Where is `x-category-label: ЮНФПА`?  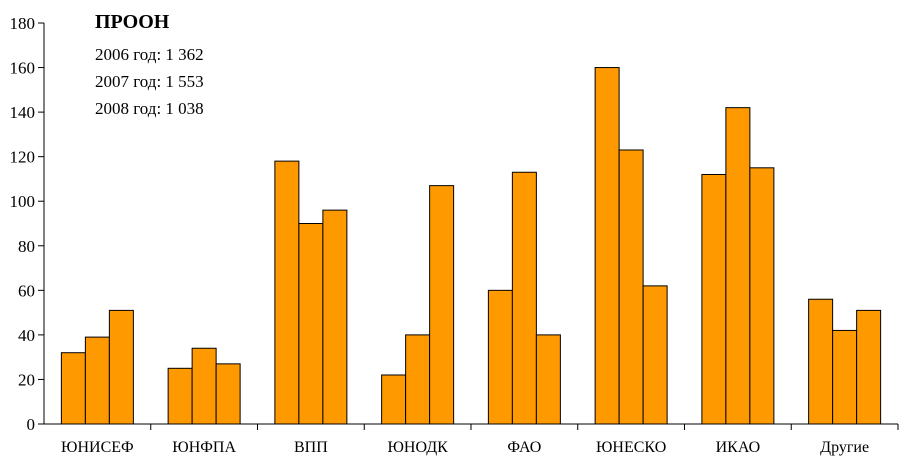 x-category-label: ЮНФПА is located at coordinates (204, 447).